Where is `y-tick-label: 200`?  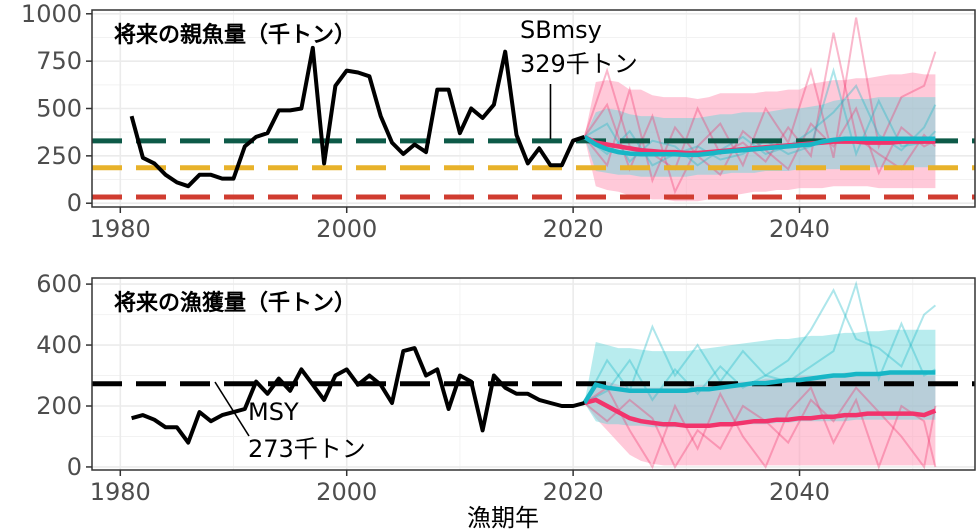
y-tick-label: 200 is located at coordinates (59, 406).